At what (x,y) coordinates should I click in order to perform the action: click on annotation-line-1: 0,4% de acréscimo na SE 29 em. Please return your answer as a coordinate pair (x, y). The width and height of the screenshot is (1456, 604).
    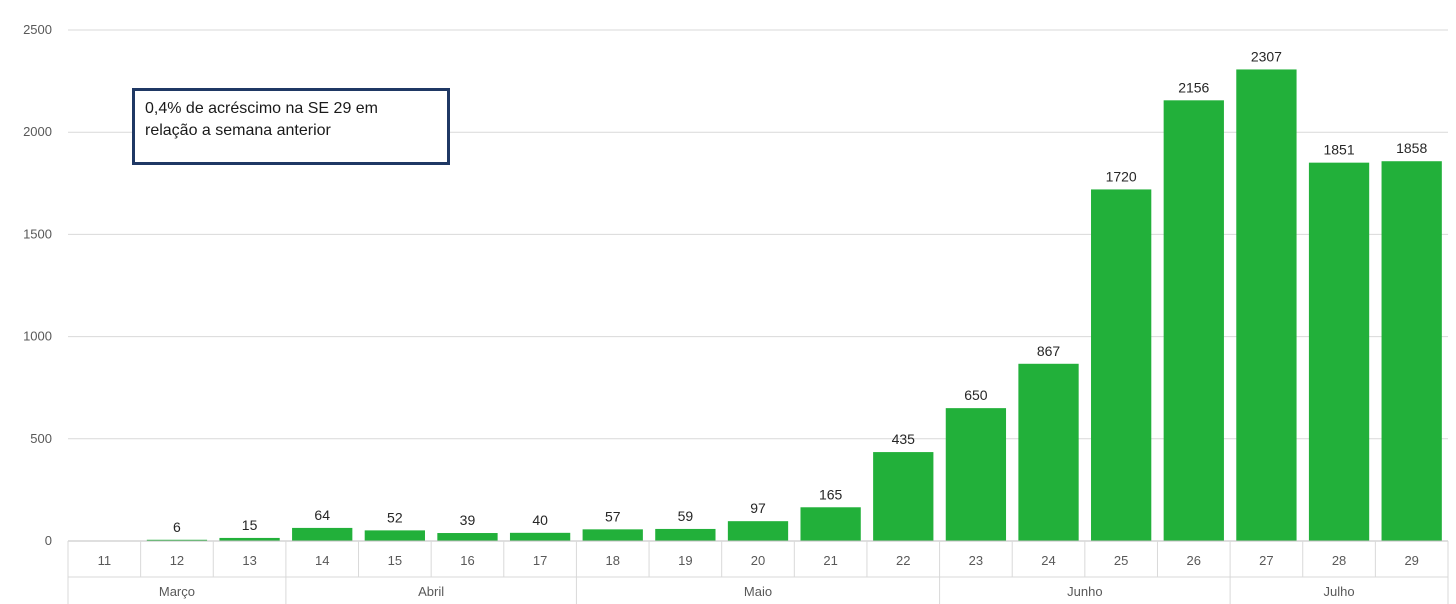
    Looking at the image, I should click on (262, 108).